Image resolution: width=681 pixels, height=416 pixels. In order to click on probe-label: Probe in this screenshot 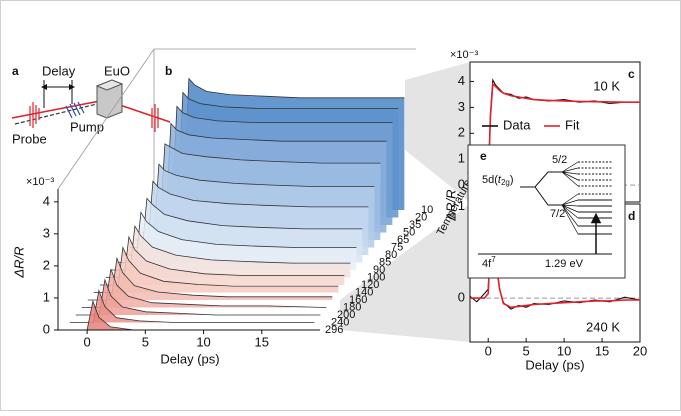, I will do `click(29, 138)`.